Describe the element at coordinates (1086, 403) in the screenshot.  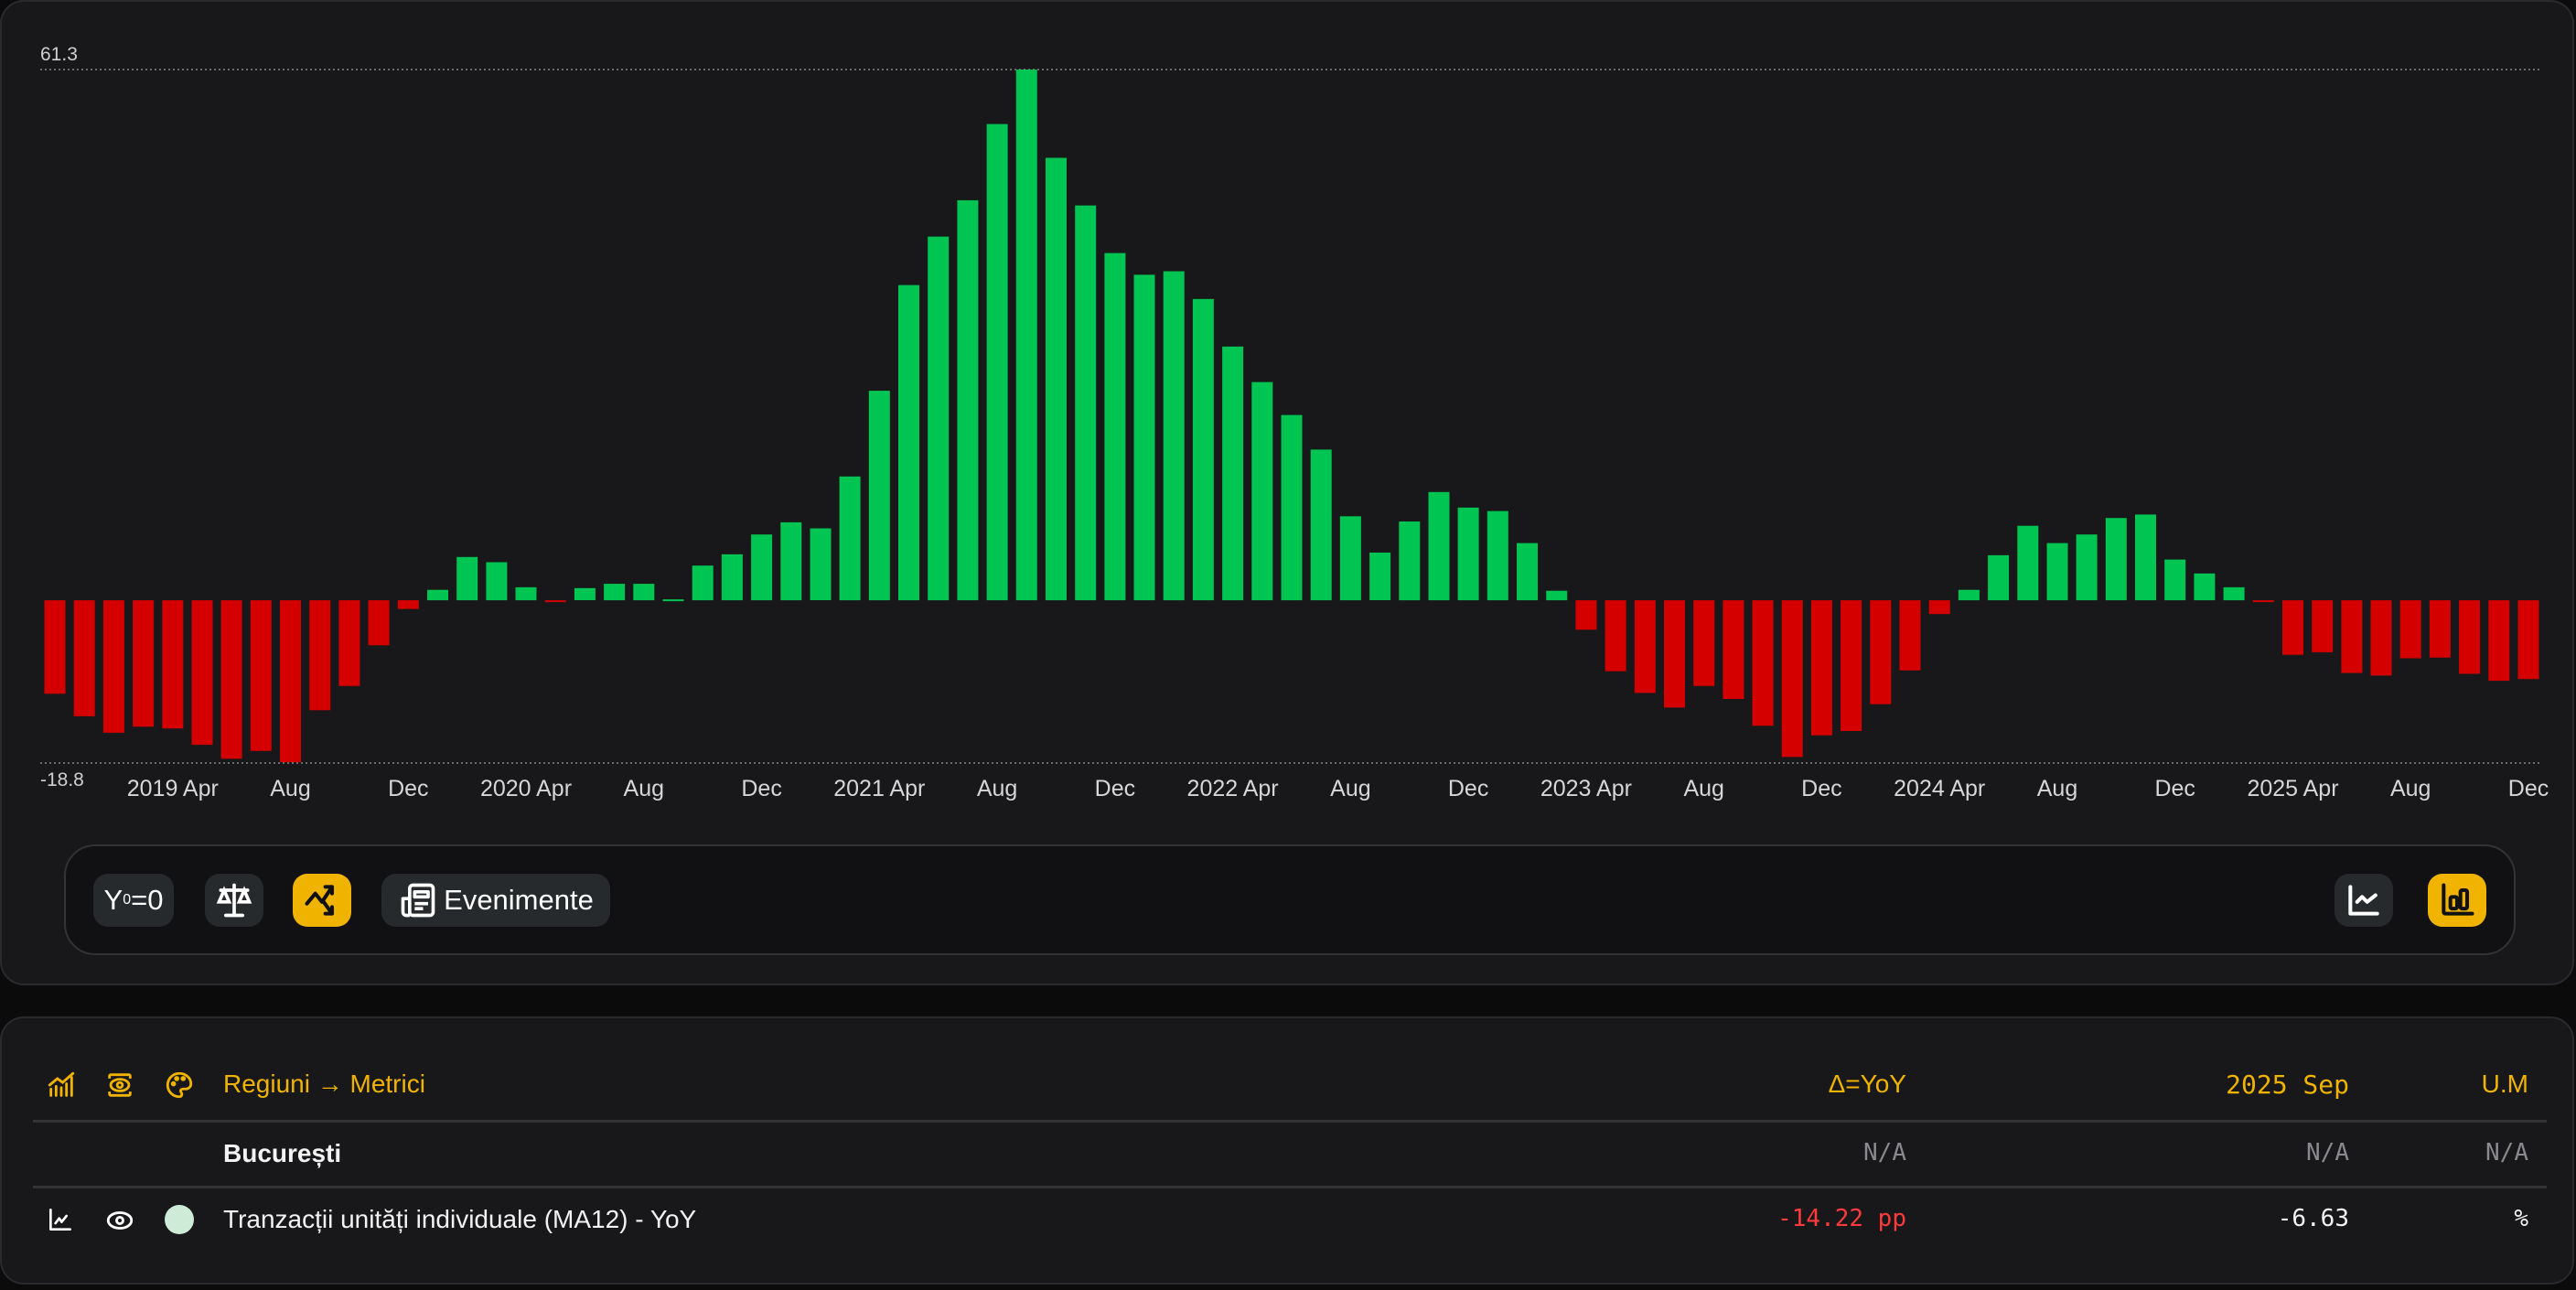
I see `bar-2021-nov` at that location.